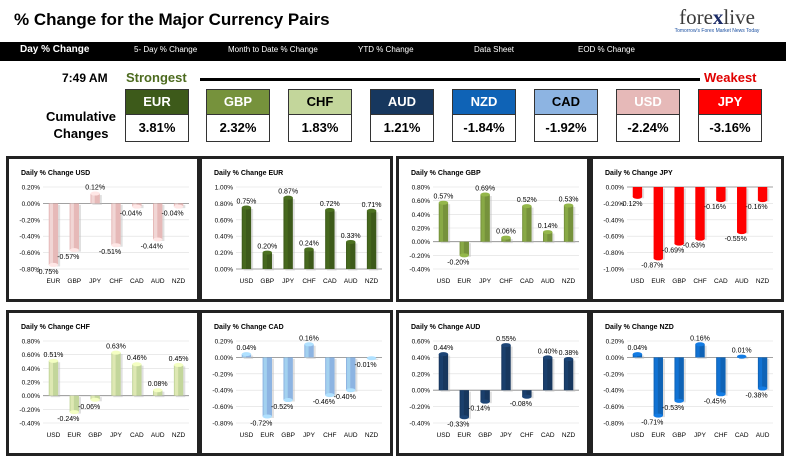 This screenshot has width=786, height=463. I want to click on tab-ytd-change: YTD % Change, so click(386, 49).